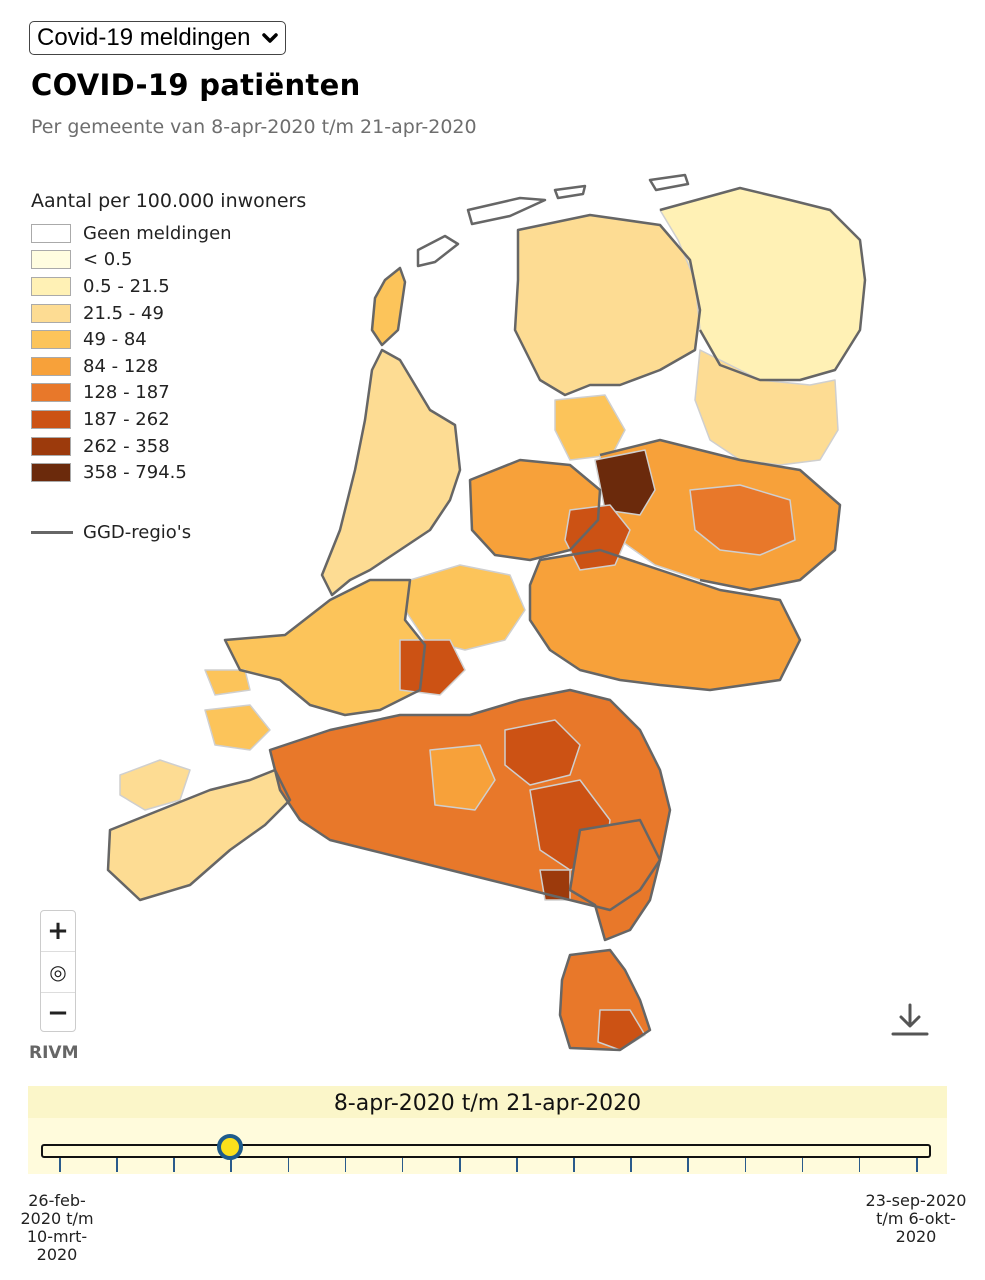  I want to click on region-utrecht, so click(465, 607).